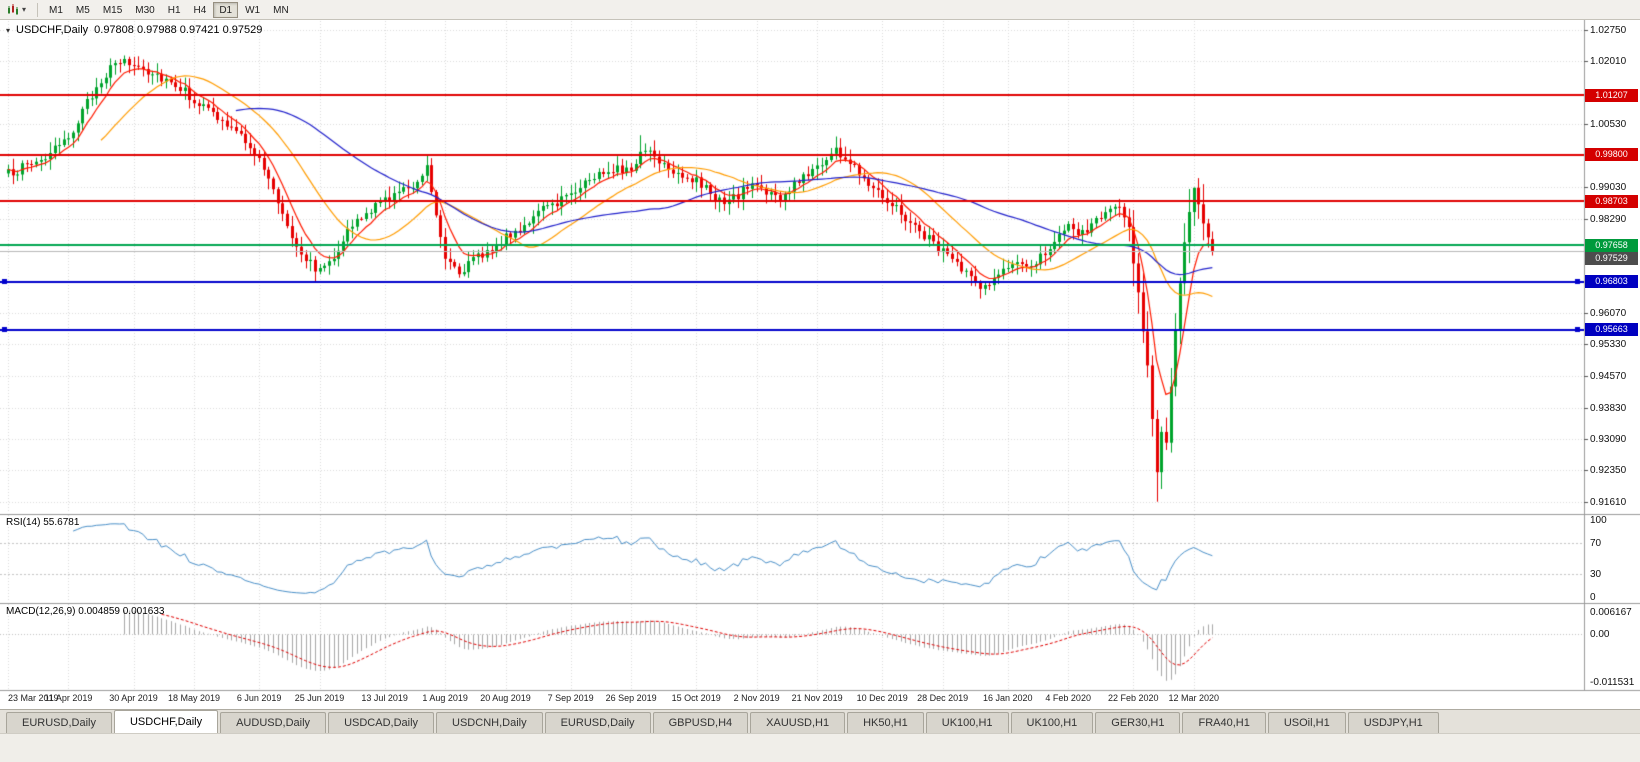 The width and height of the screenshot is (1640, 762). I want to click on price-axis-tick: 0.93090, so click(1608, 439).